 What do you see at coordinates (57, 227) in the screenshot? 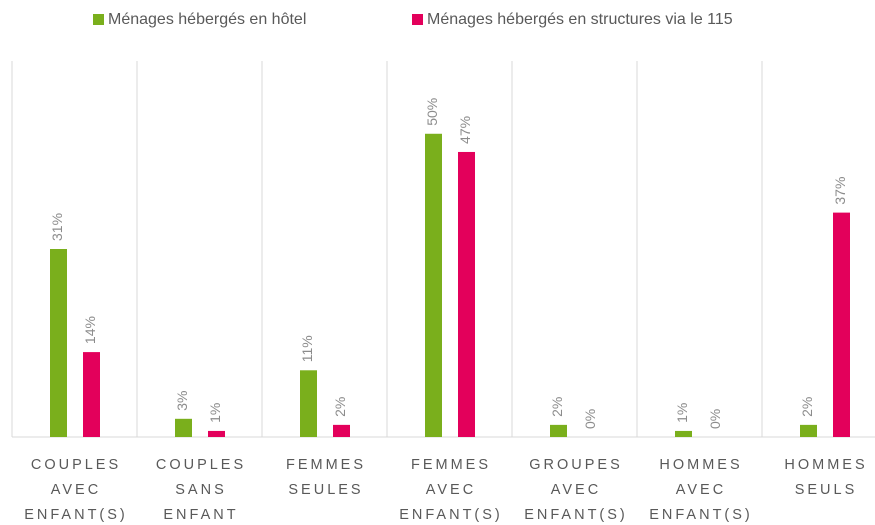
I see `data-label: 31%` at bounding box center [57, 227].